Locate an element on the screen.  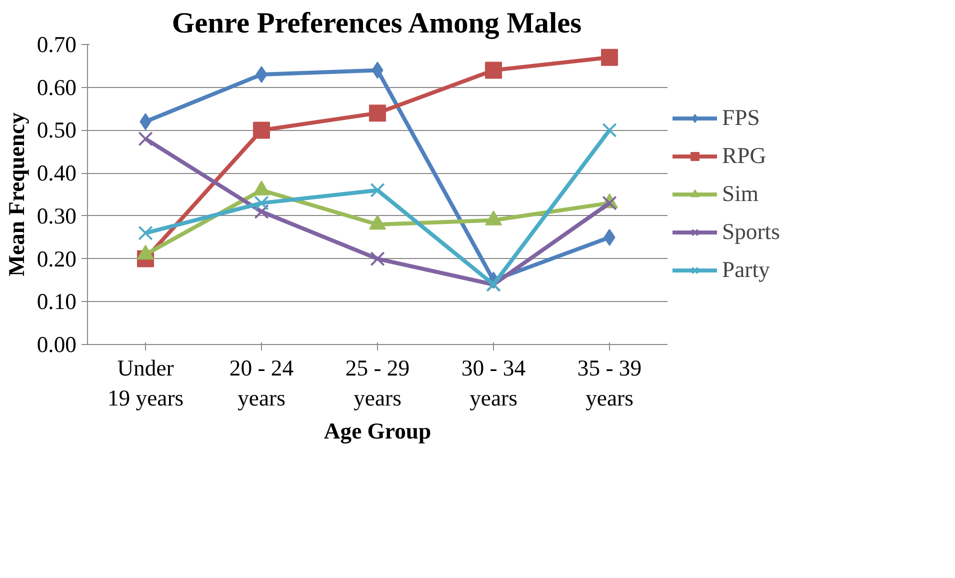
x-tick-label: 30 - 34 years is located at coordinates (493, 383).